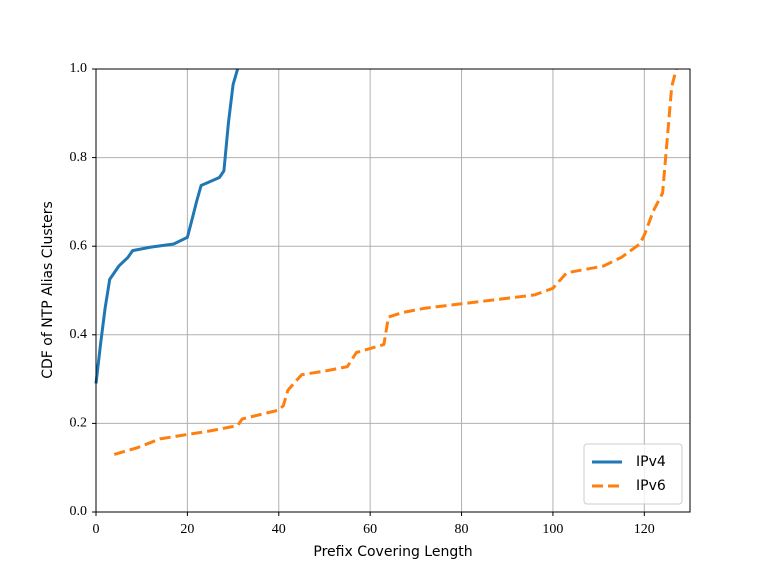 This screenshot has width=768, height=576. Describe the element at coordinates (79, 68) in the screenshot. I see `y-tick-label: 1.0` at that location.